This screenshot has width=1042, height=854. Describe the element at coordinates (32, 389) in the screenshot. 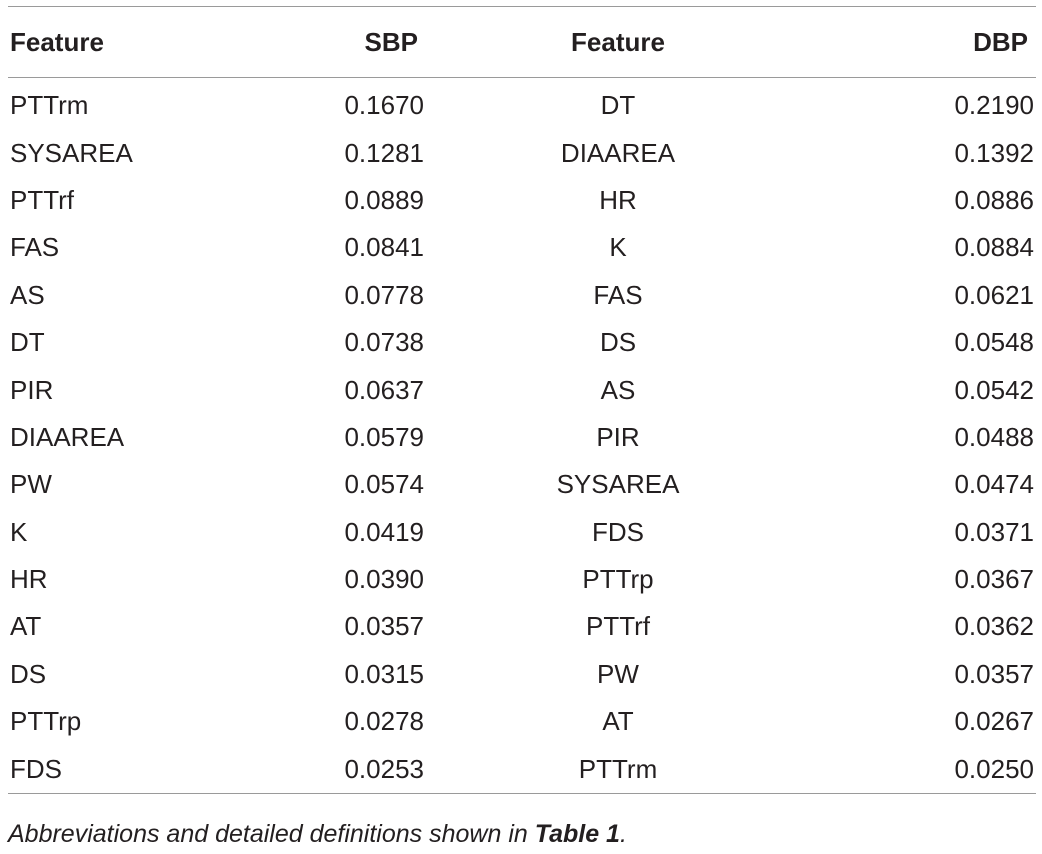

I see `cell-feature-sbp: PIR` at that location.